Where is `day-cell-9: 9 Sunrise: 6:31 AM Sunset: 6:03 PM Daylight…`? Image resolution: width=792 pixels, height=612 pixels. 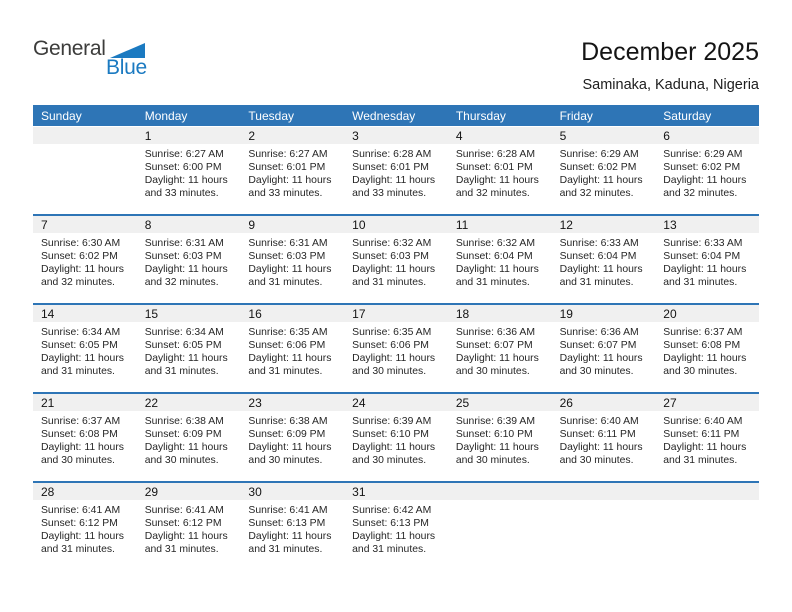 day-cell-9: 9 Sunrise: 6:31 AM Sunset: 6:03 PM Daylight… is located at coordinates (292, 259).